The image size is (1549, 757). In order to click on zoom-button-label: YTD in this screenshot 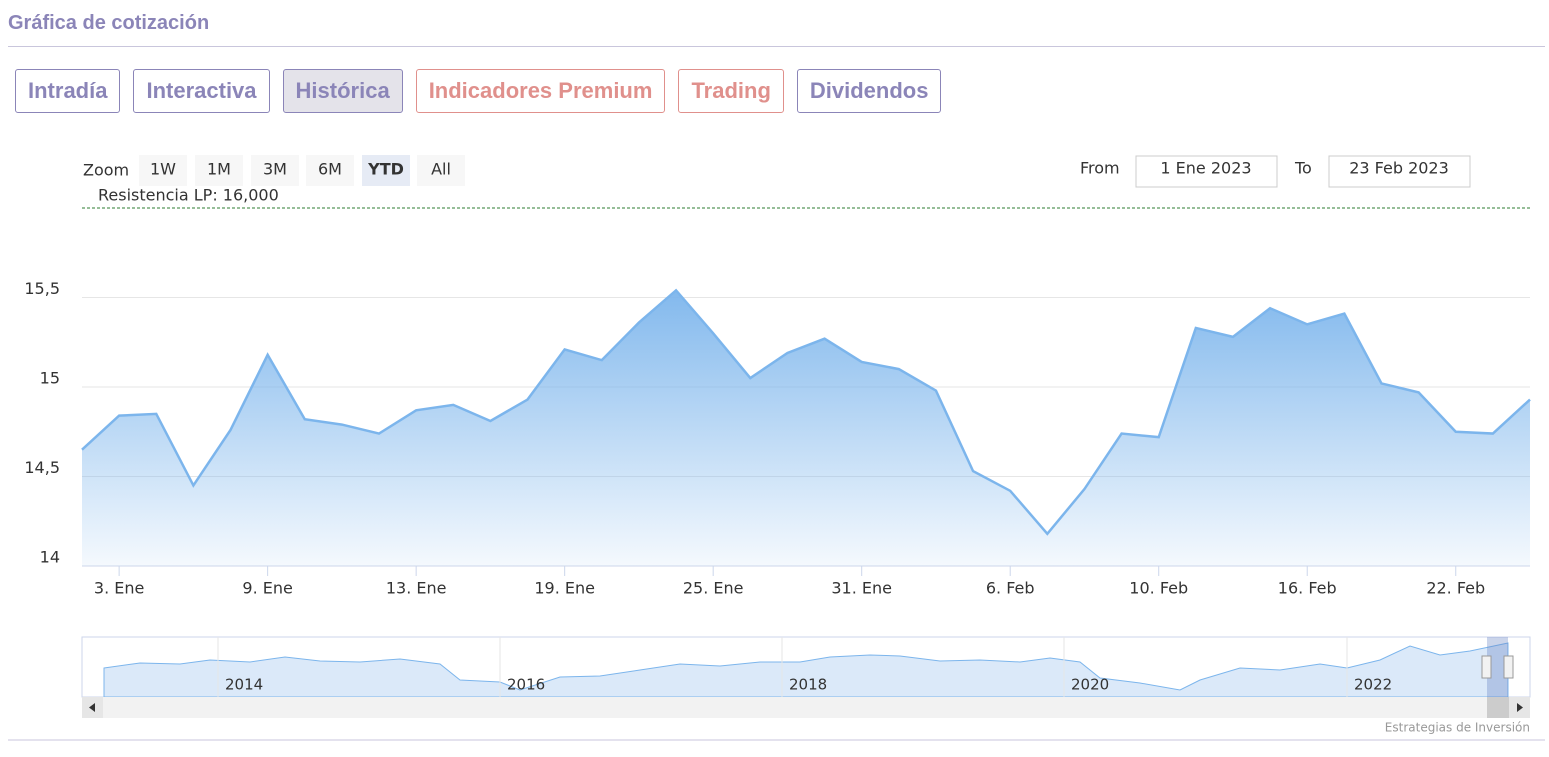, I will do `click(385, 169)`.